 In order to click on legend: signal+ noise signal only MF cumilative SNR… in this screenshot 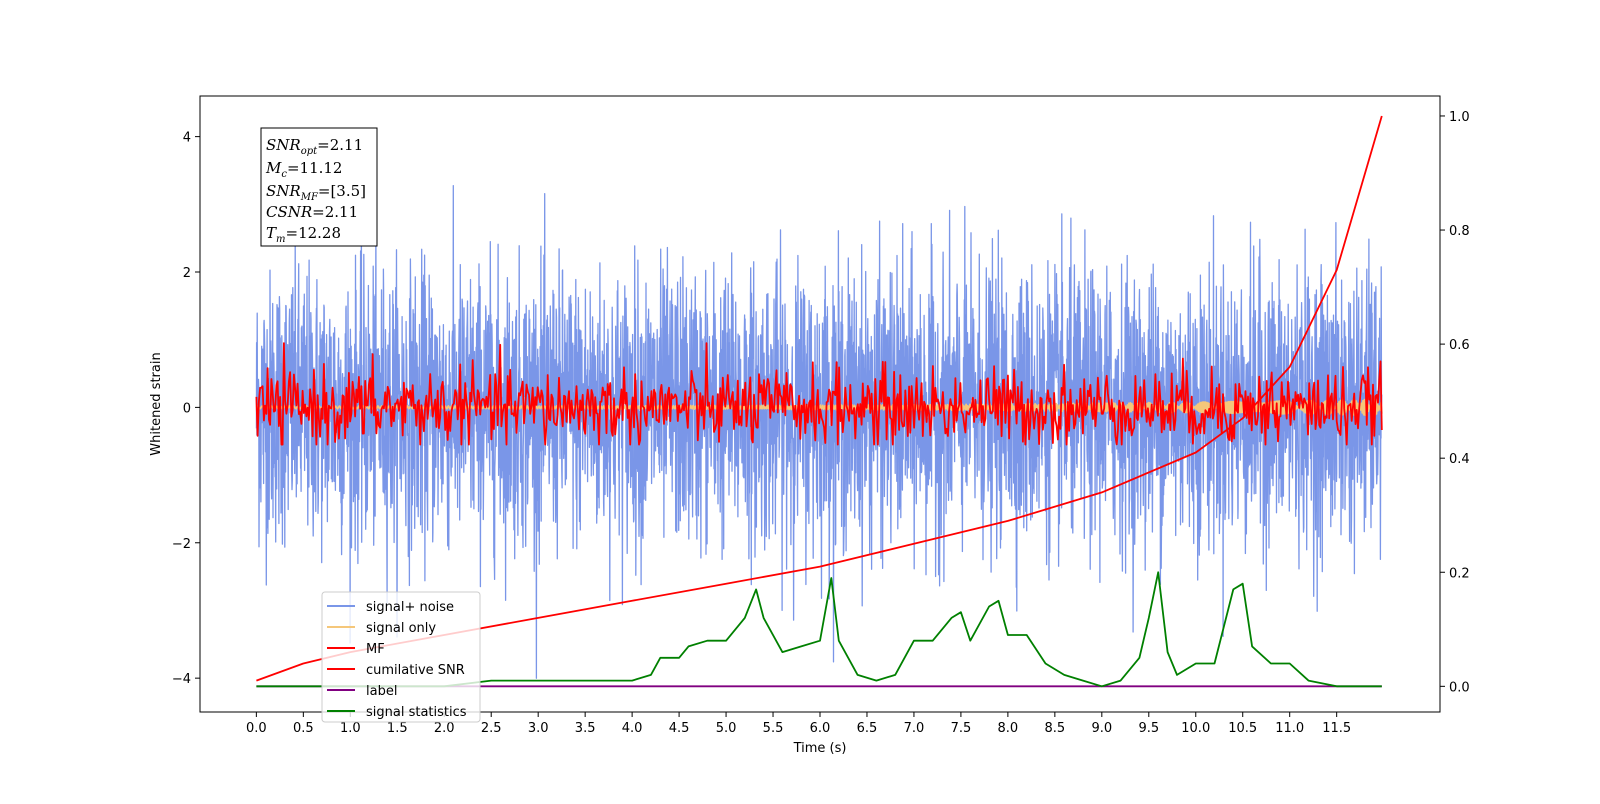, I will do `click(401, 657)`.